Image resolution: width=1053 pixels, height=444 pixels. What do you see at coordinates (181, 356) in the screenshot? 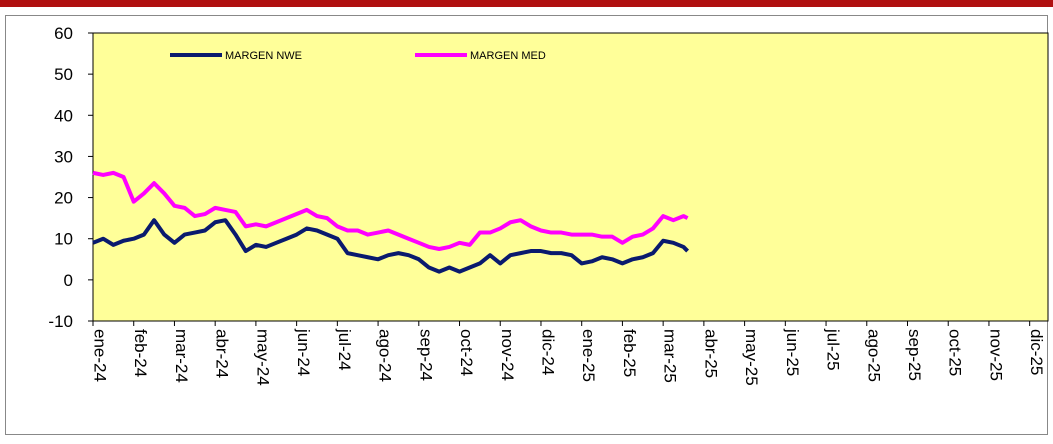
I see `x-tick-label: mar-24` at bounding box center [181, 356].